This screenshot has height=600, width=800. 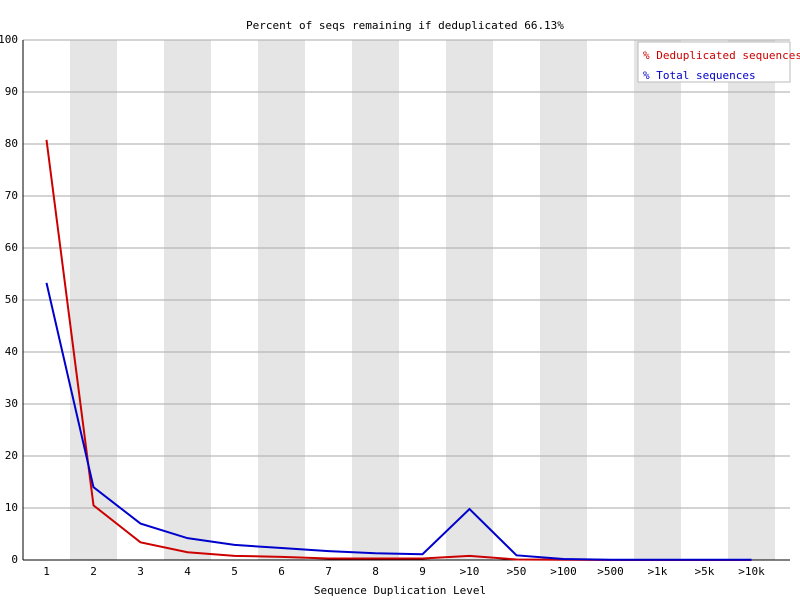 What do you see at coordinates (375, 571) in the screenshot?
I see `x-tick-label: 8` at bounding box center [375, 571].